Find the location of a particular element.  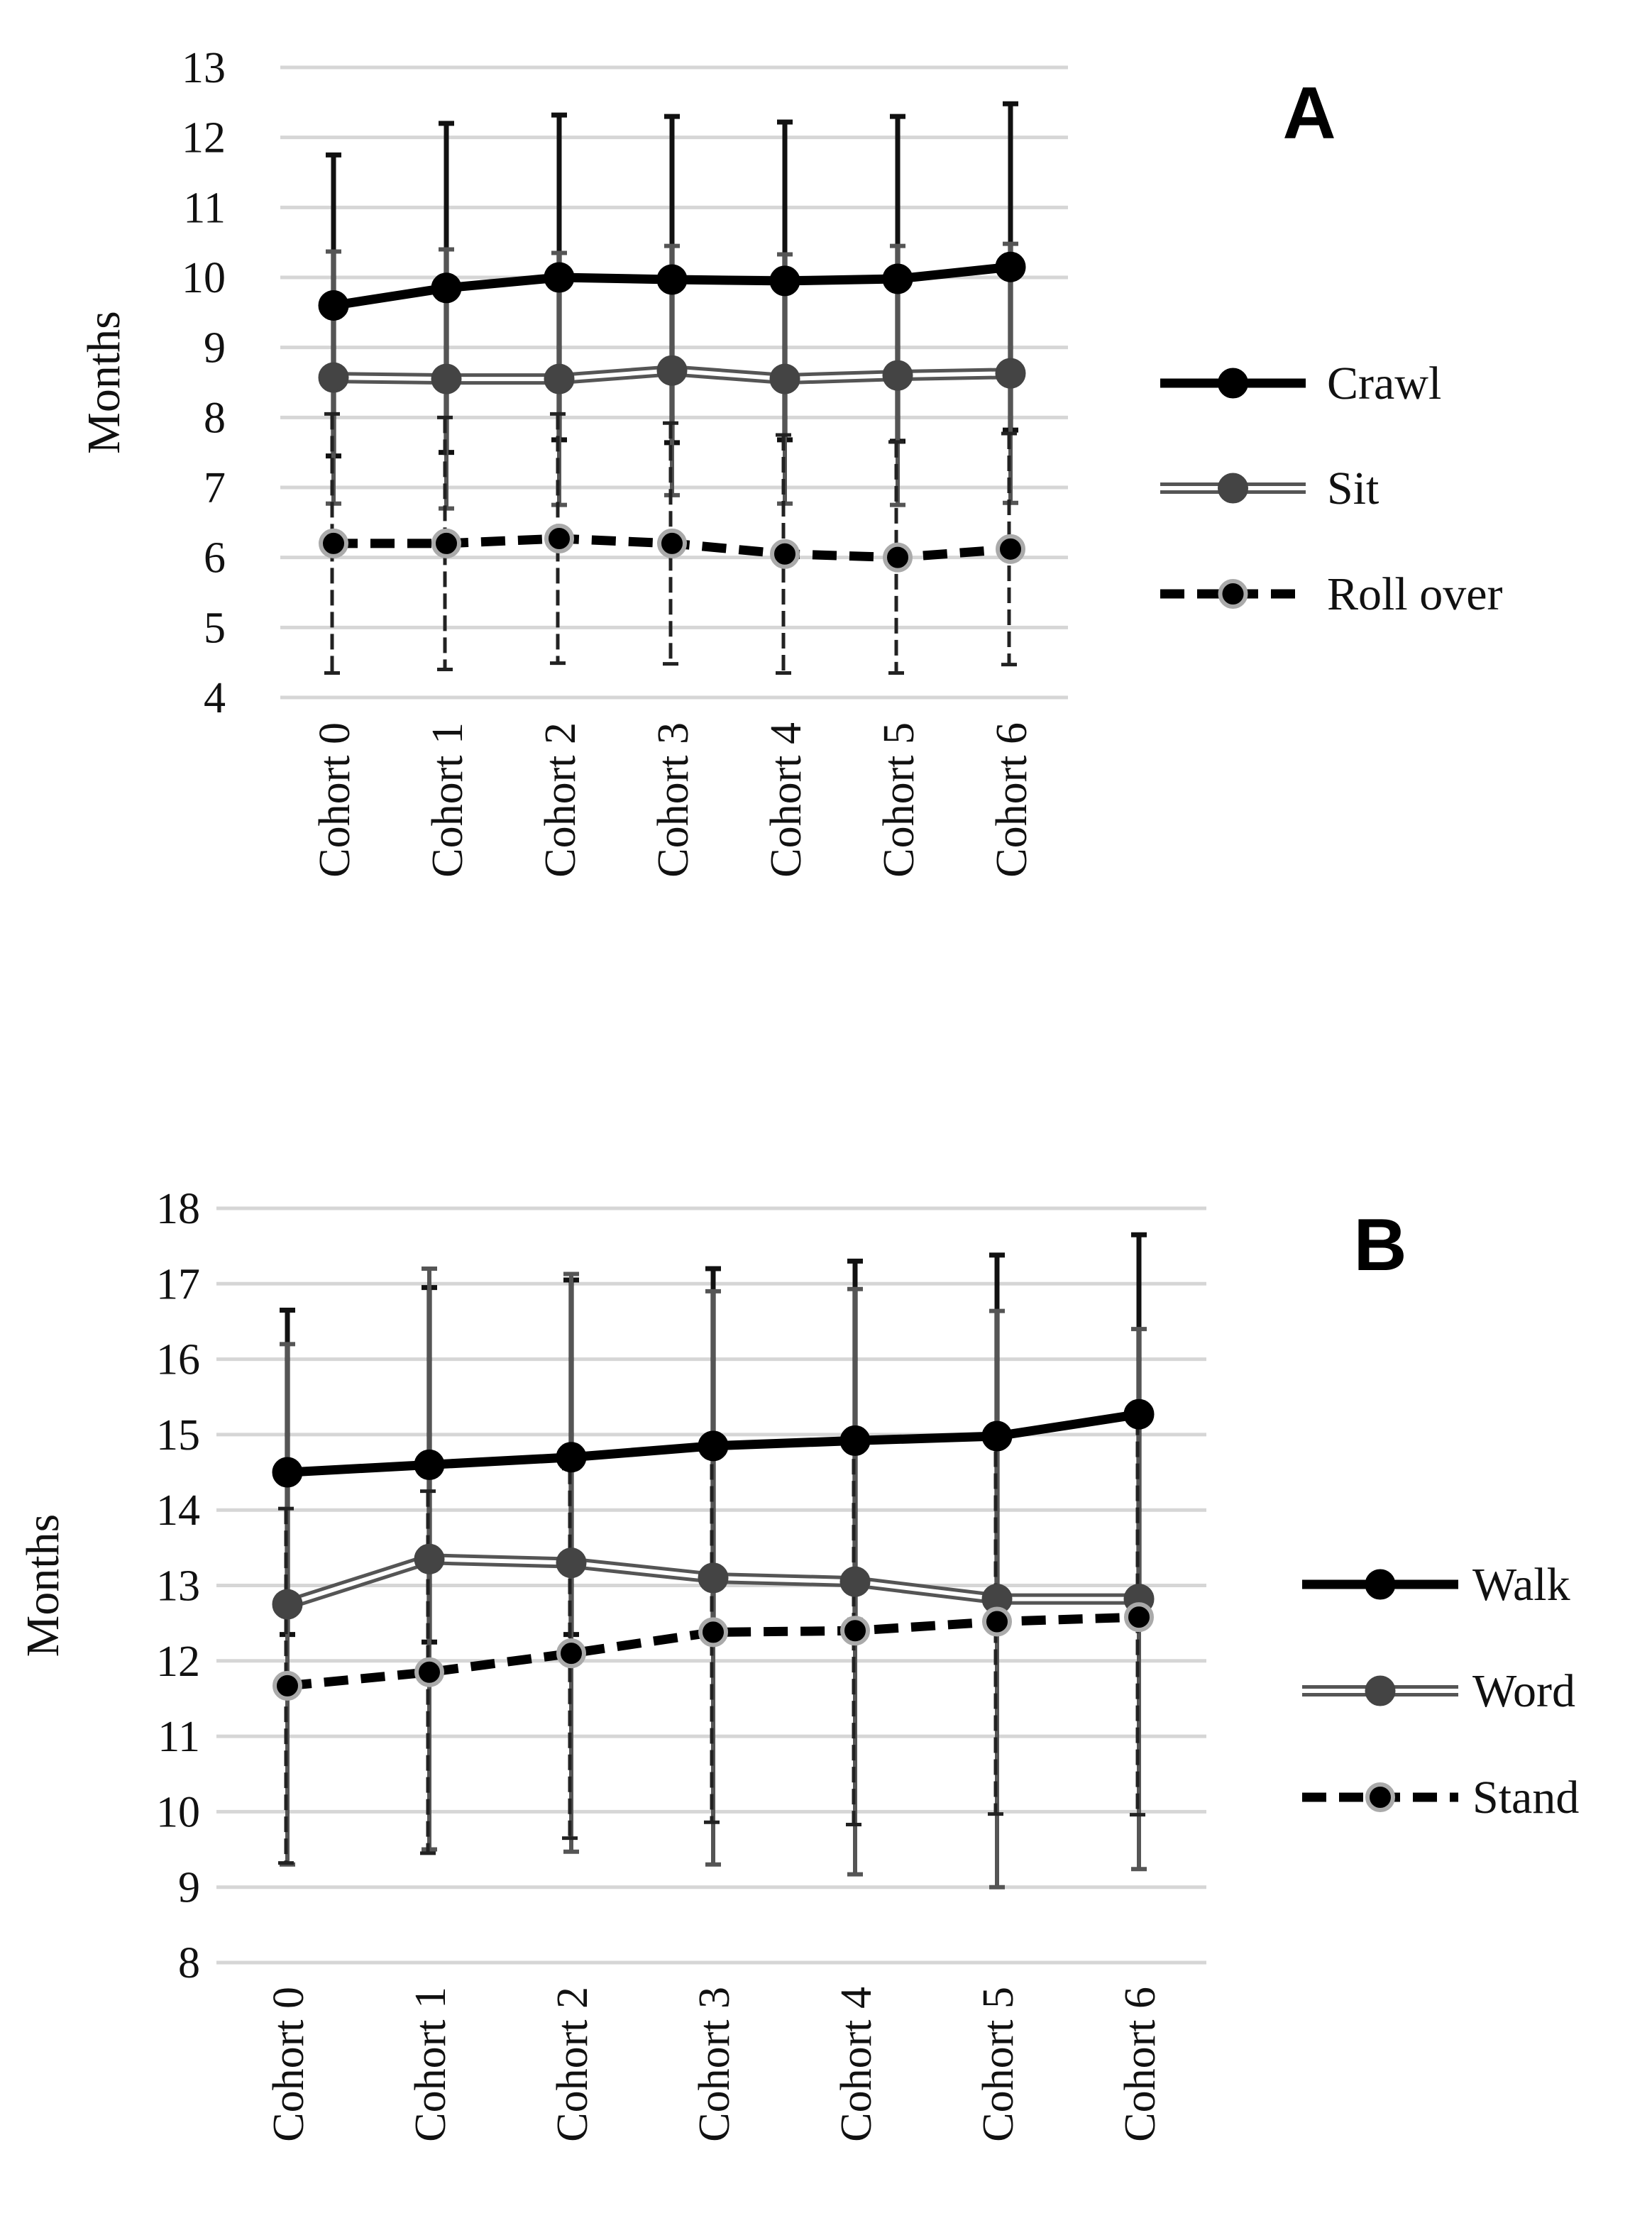

panel-a-y-tick-label: 11 is located at coordinates (204, 208).